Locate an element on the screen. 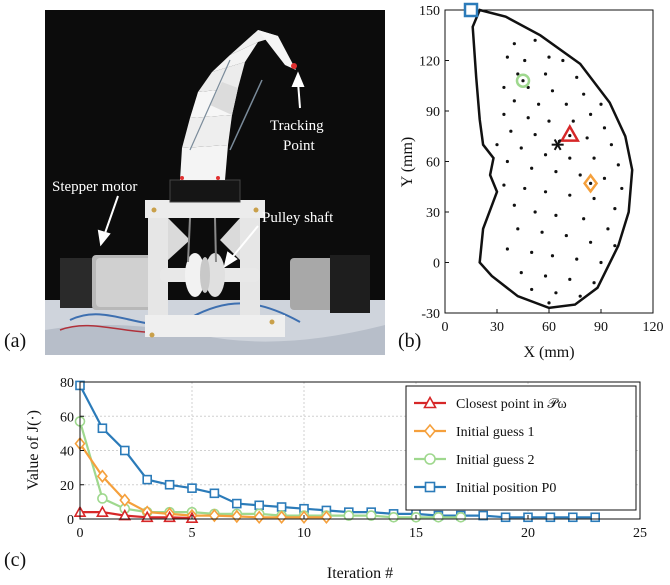 The width and height of the screenshot is (670, 585). legend-box is located at coordinates (521, 448).